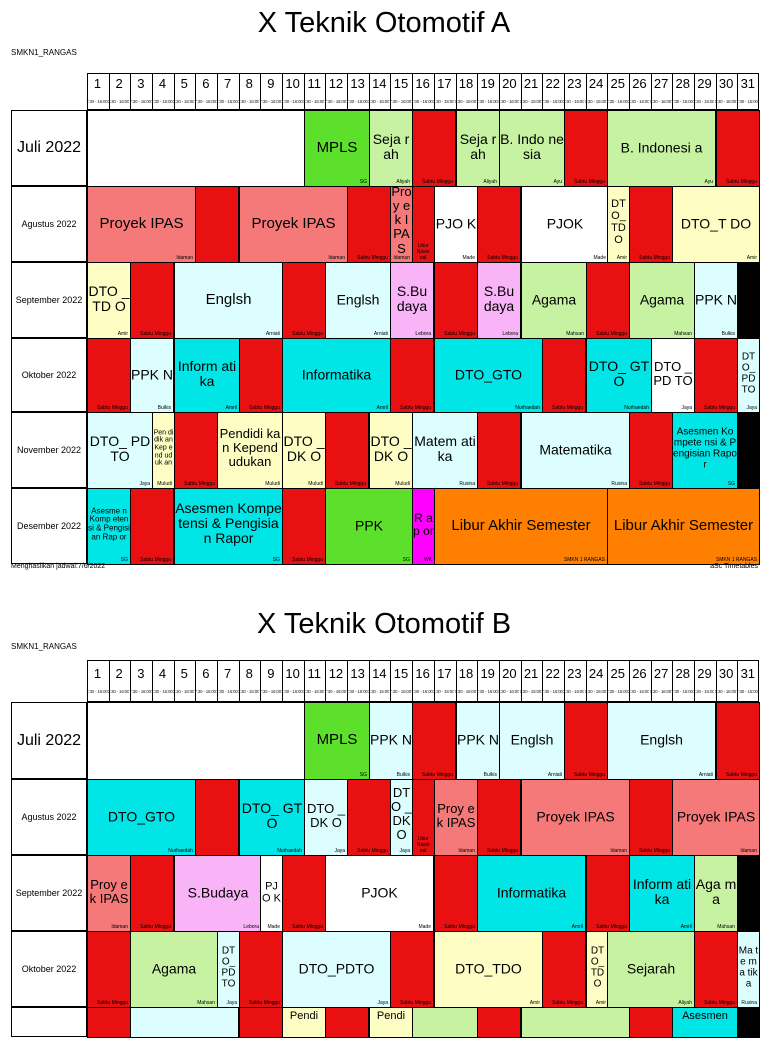 This screenshot has width=768, height=1038. I want to click on schedule-block: PJO K Made, so click(456, 224).